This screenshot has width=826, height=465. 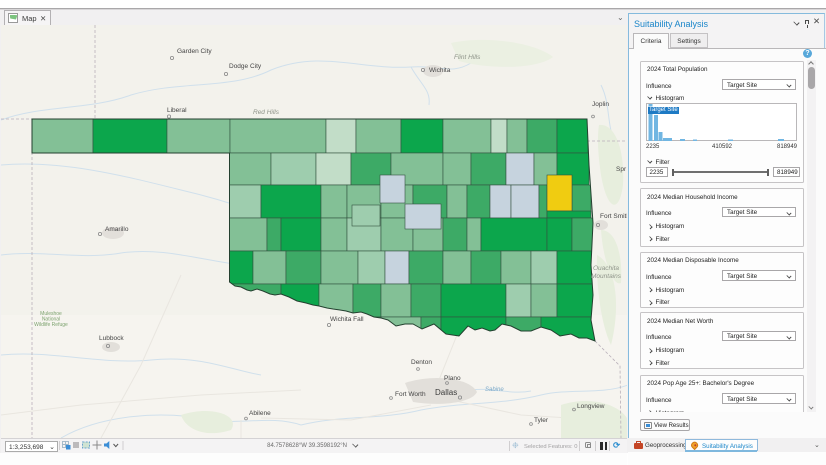 What do you see at coordinates (606, 268) in the screenshot?
I see `svg-text: Ouachita` at bounding box center [606, 268].